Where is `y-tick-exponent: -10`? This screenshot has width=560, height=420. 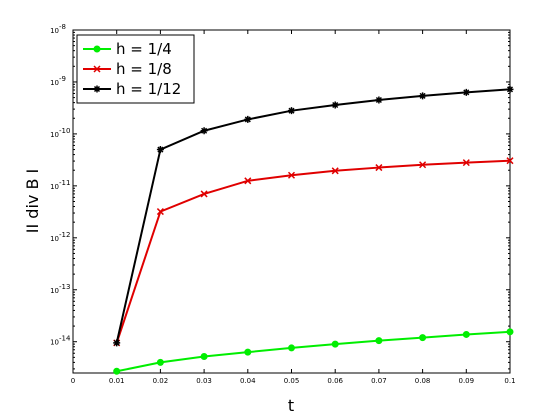 y-tick-exponent: -10 is located at coordinates (64, 131).